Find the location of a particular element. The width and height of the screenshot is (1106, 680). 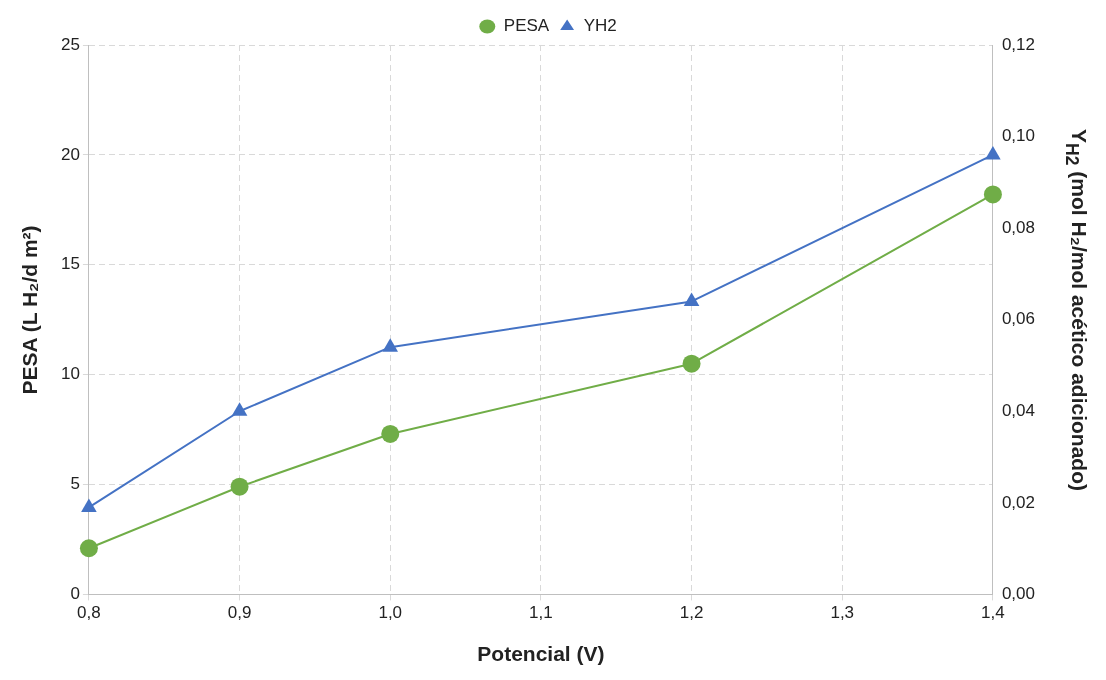

x-tick-label: 0,8 is located at coordinates (89, 613).